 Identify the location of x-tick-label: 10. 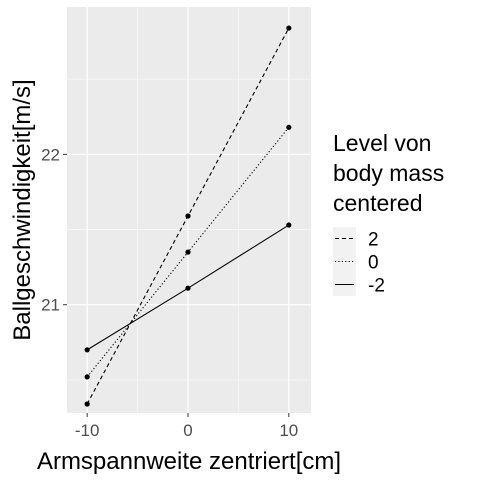
(288, 430).